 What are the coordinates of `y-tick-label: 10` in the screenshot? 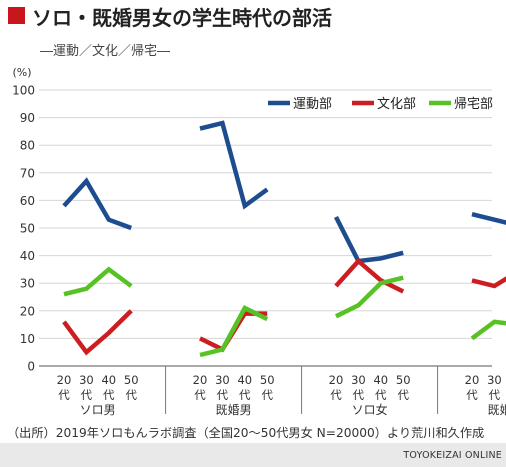 It's located at (27, 339).